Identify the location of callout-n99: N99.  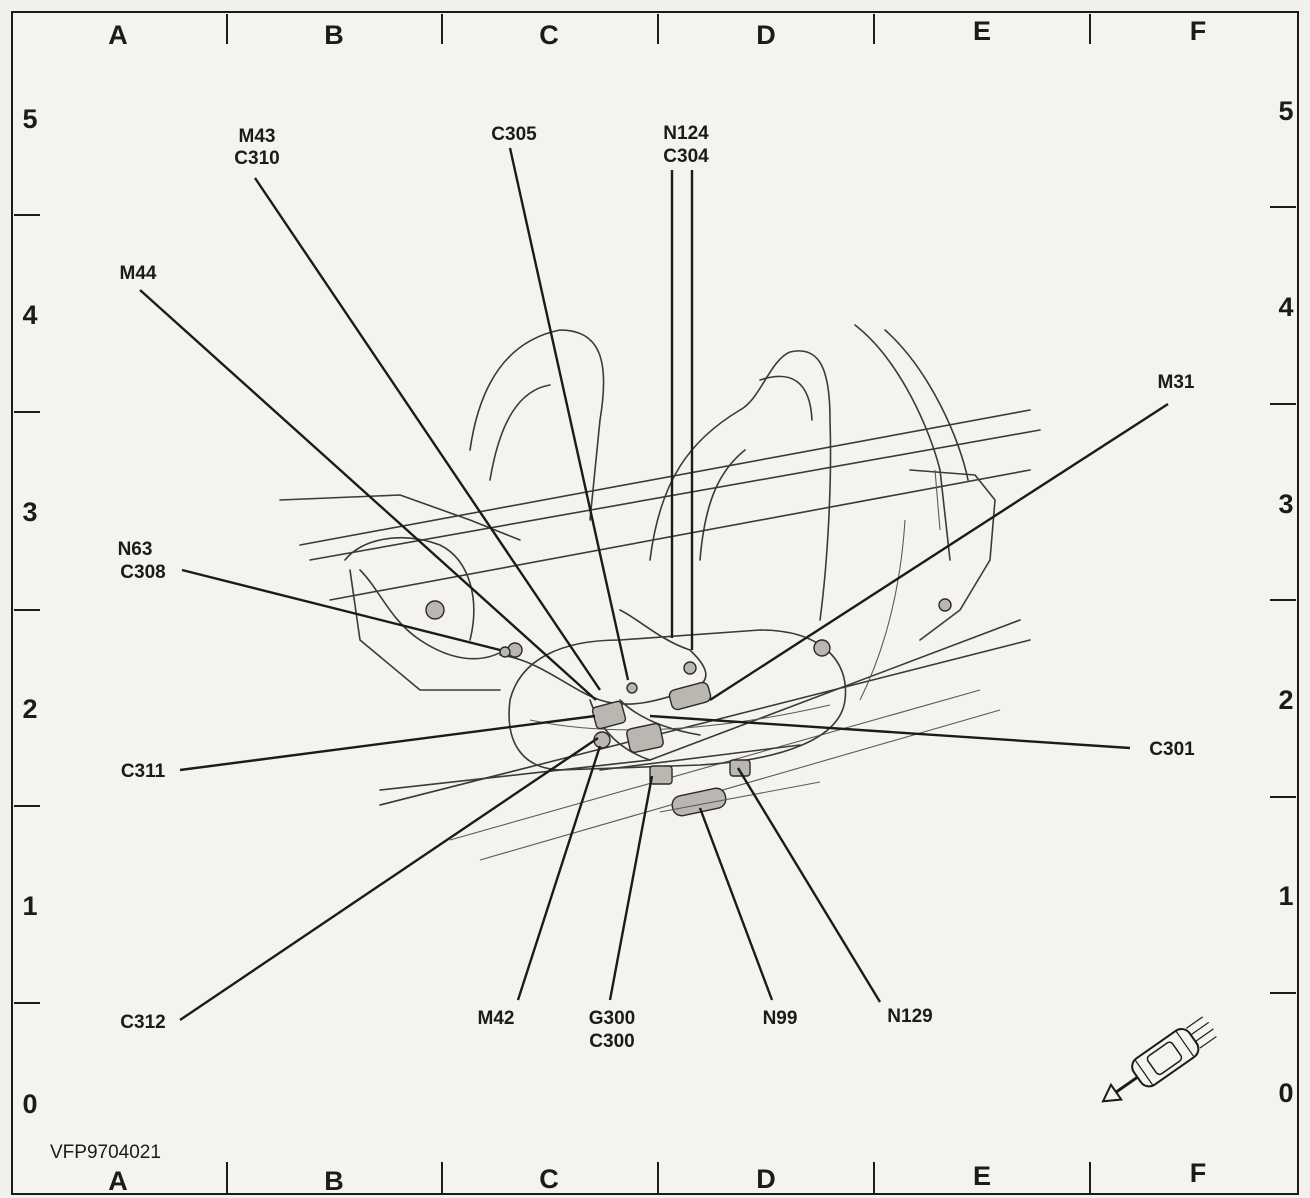
(780, 1018).